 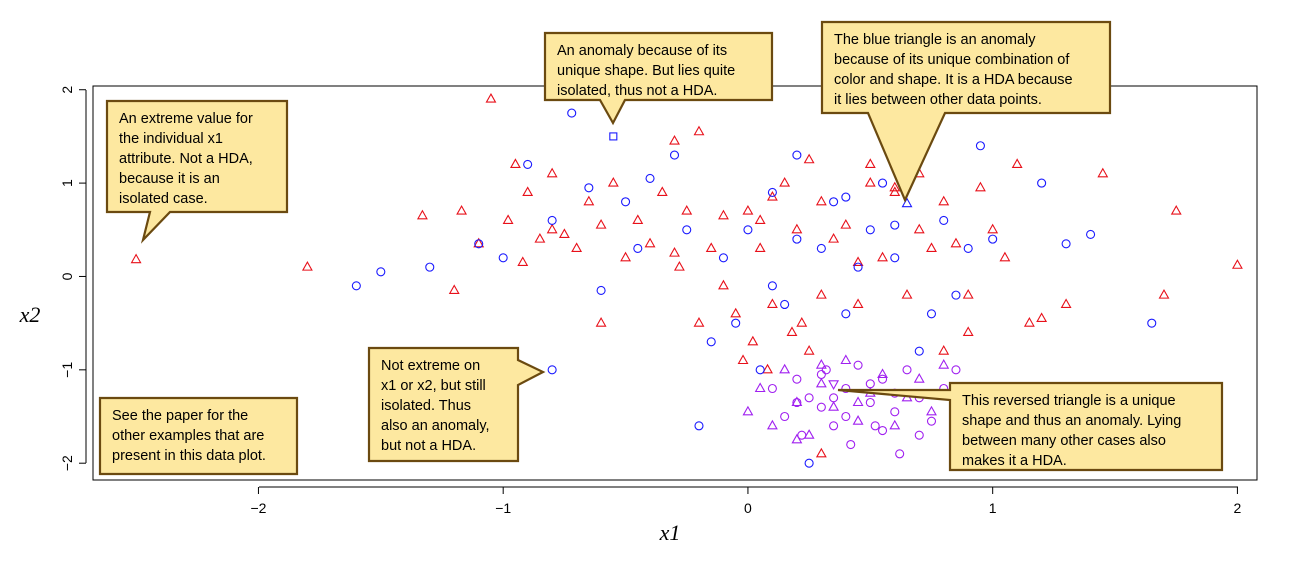 What do you see at coordinates (646, 71) in the screenshot?
I see `callout-text: unique shape. But lies quite` at bounding box center [646, 71].